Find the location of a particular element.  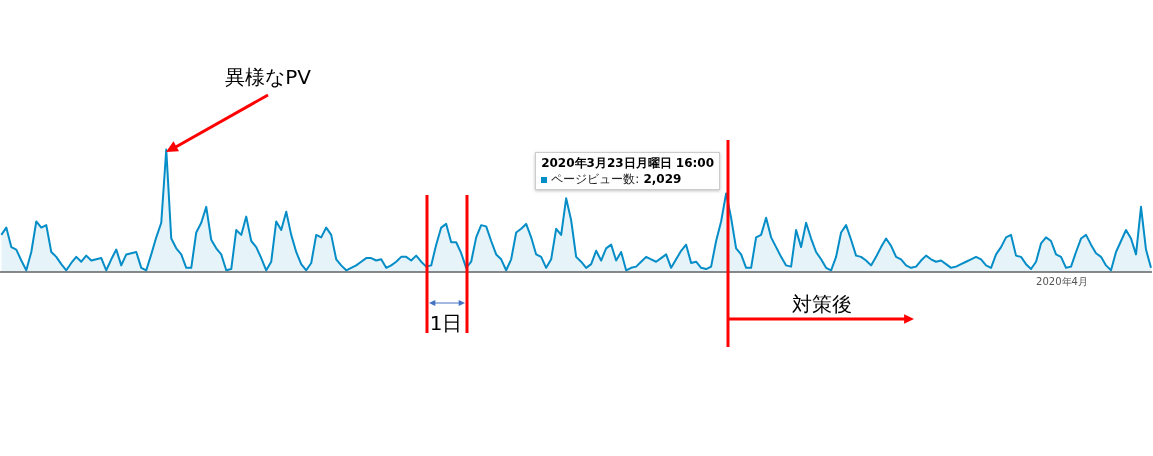

text: 異様なPV is located at coordinates (268, 77).